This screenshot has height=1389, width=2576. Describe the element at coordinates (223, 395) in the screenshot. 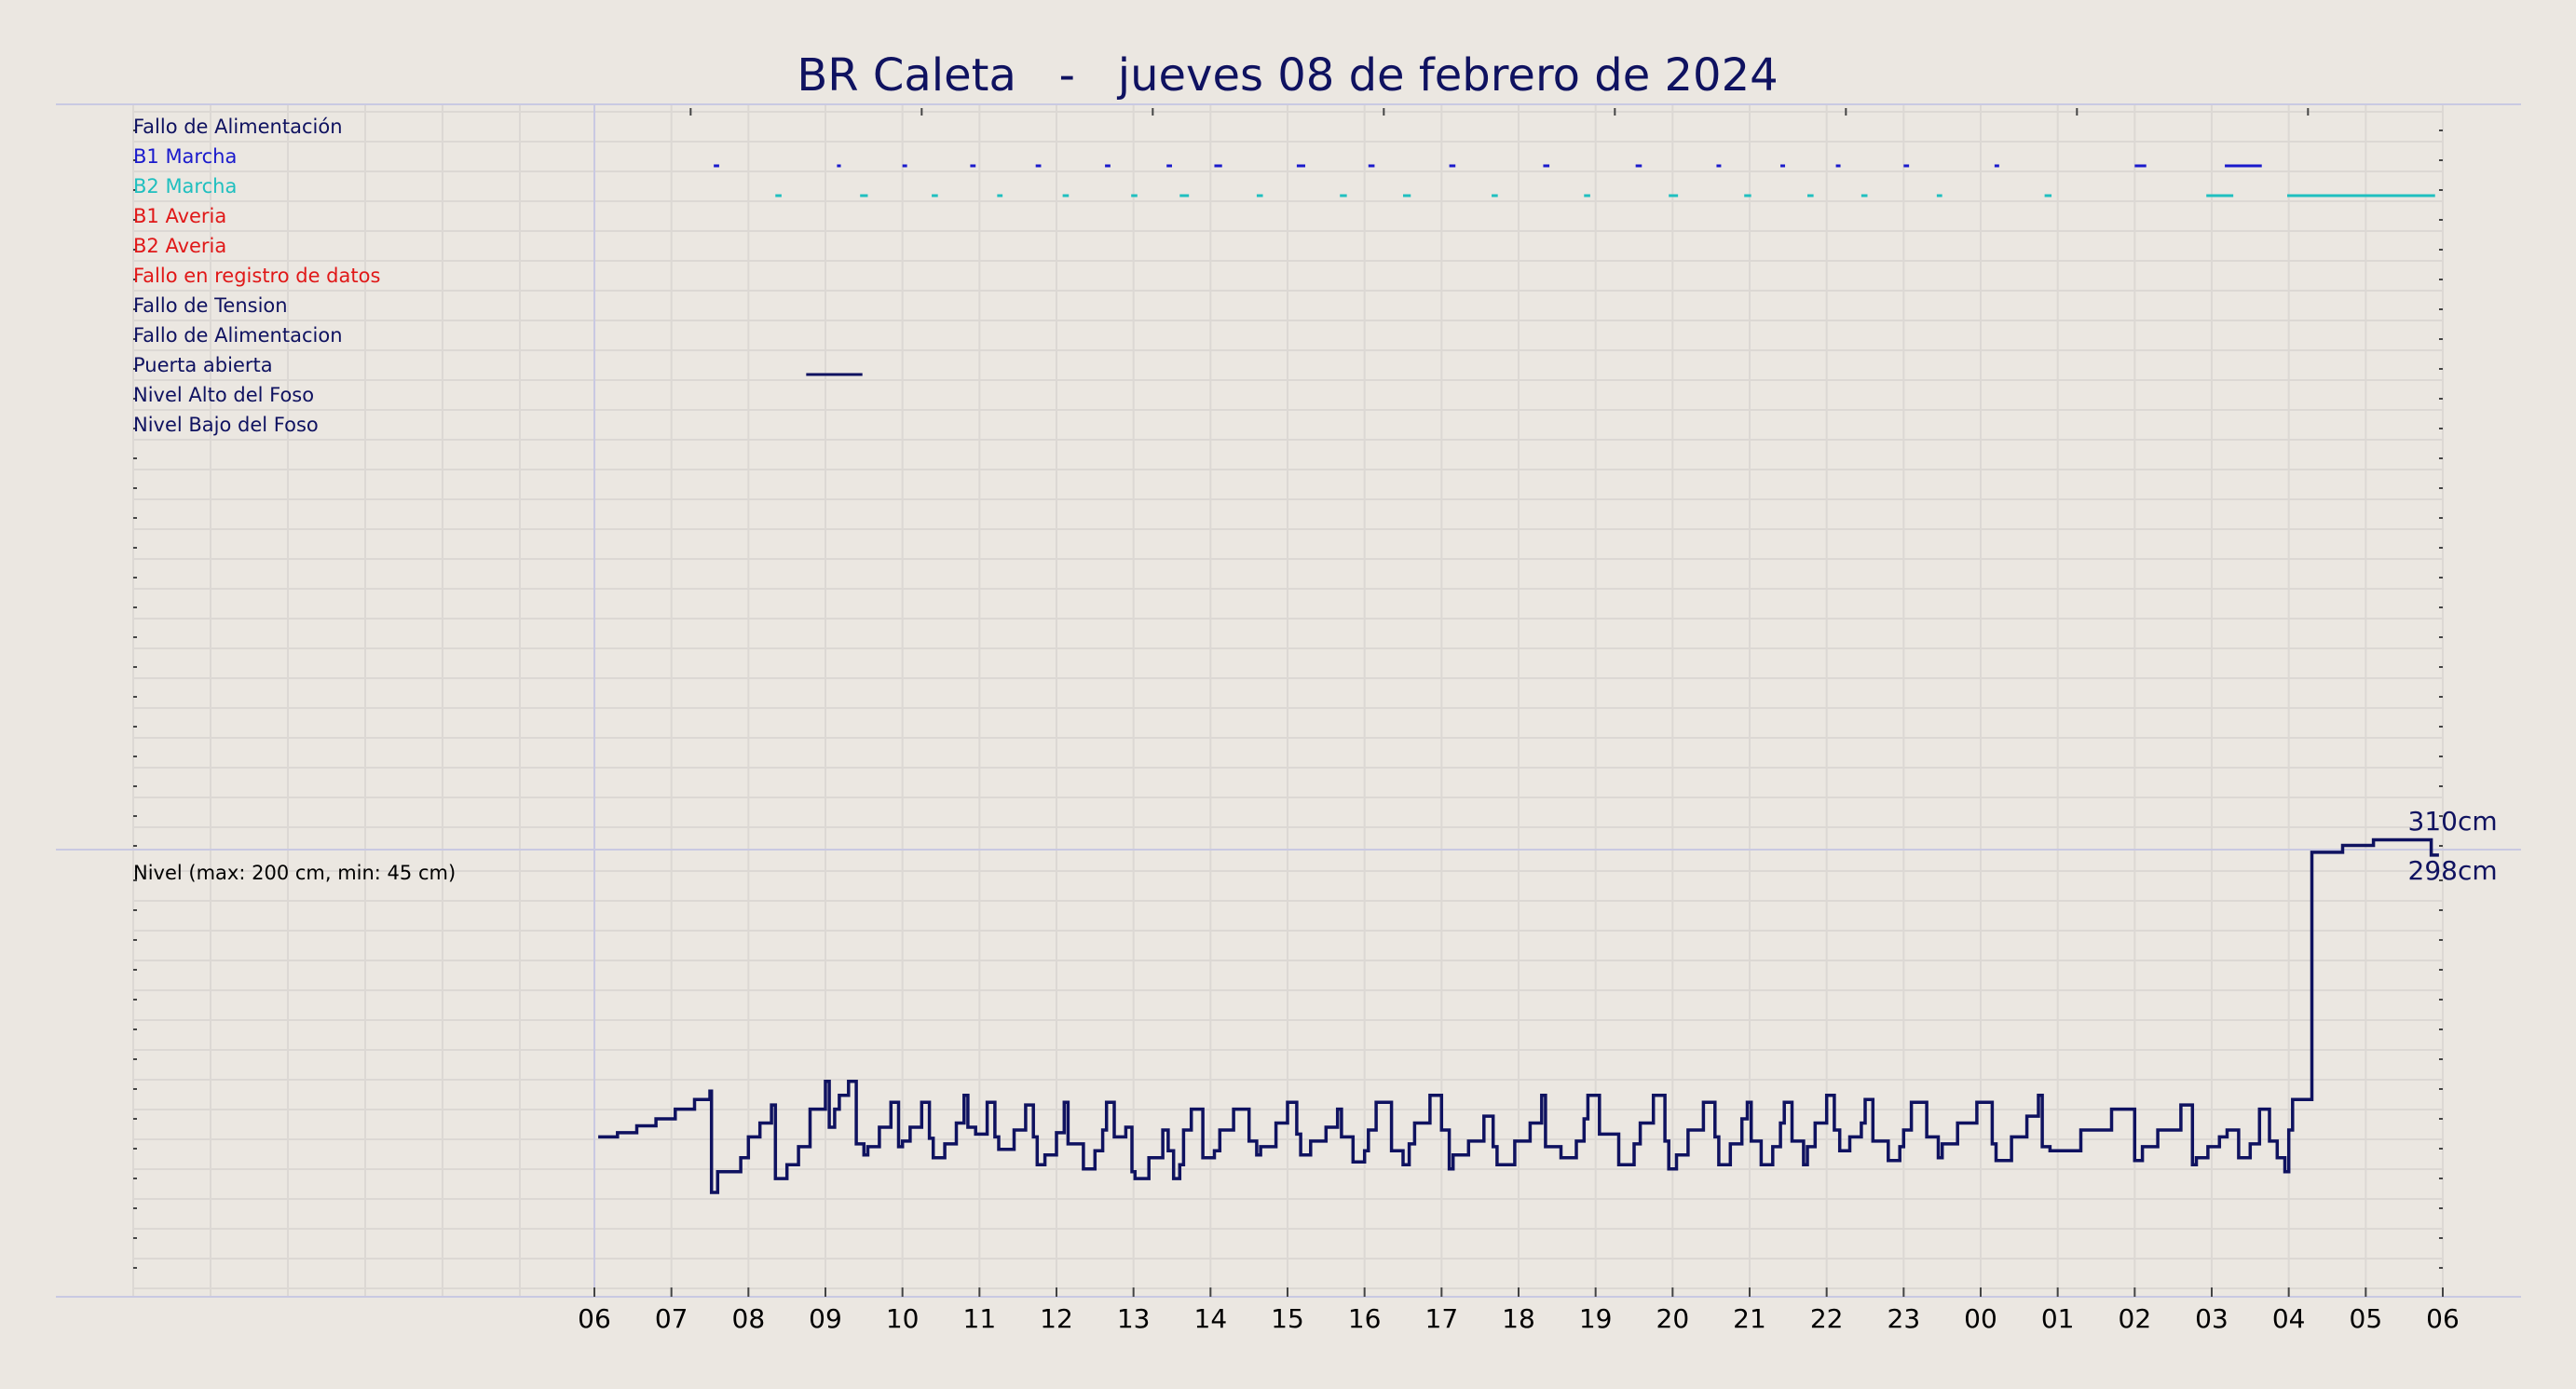

I see `event-row-label: Nivel Alto del Foso` at that location.